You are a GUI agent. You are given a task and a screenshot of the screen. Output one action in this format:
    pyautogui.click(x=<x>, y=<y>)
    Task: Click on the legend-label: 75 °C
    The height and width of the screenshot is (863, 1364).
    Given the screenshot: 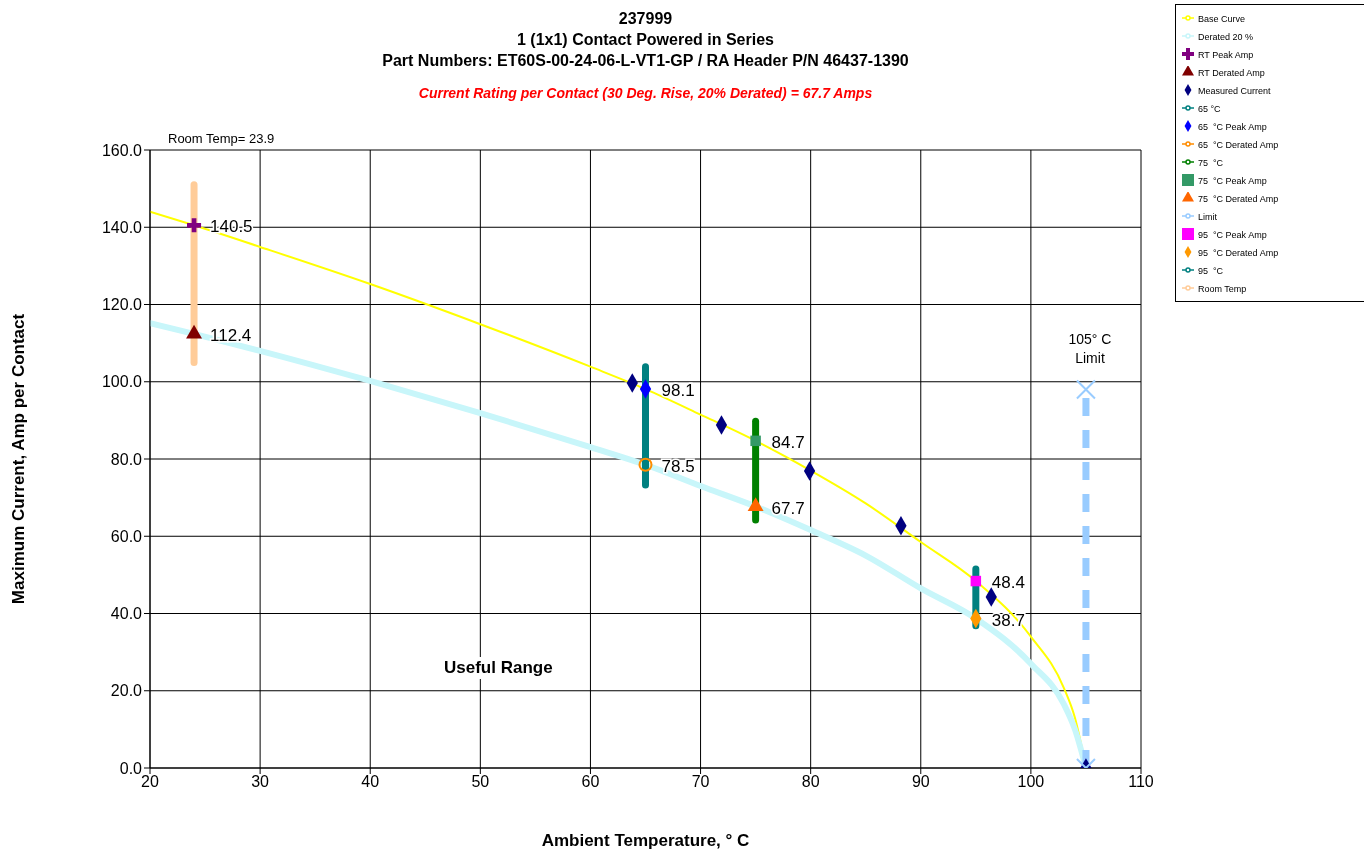 What is the action you would take?
    pyautogui.click(x=1211, y=163)
    